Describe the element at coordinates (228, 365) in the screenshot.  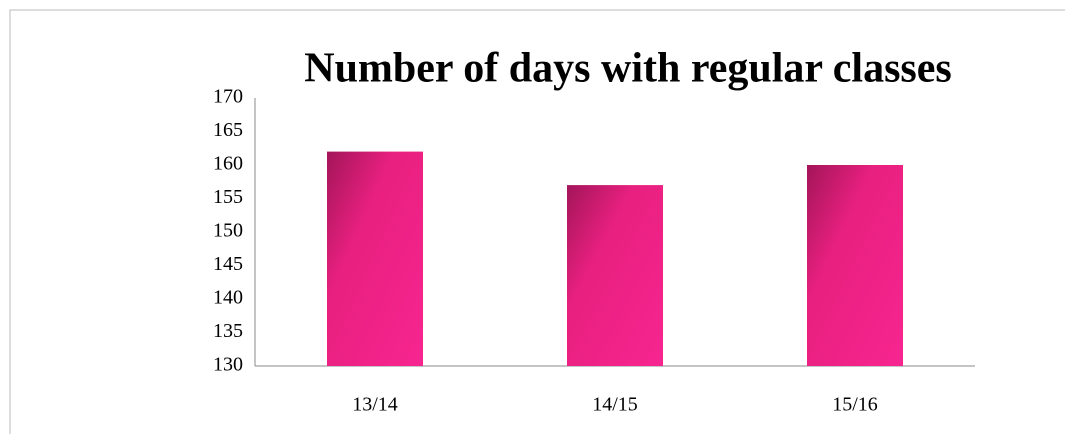
I see `y-tick-label: 130` at that location.